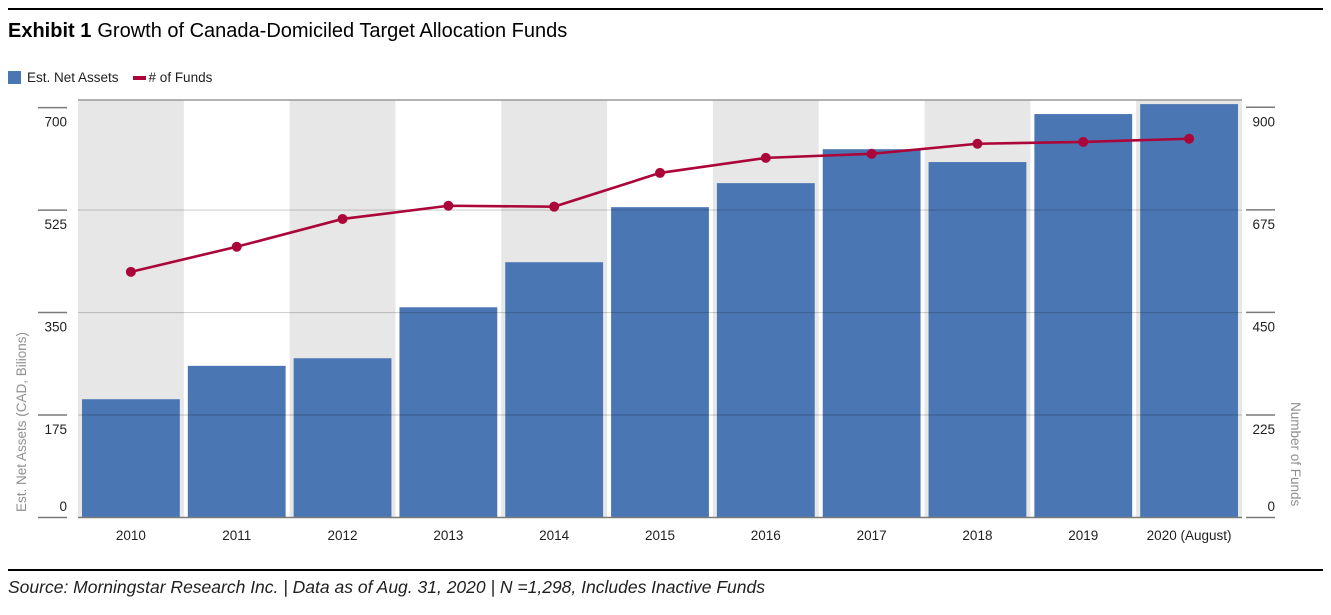 The width and height of the screenshot is (1331, 615). I want to click on bar-2019, so click(1083, 316).